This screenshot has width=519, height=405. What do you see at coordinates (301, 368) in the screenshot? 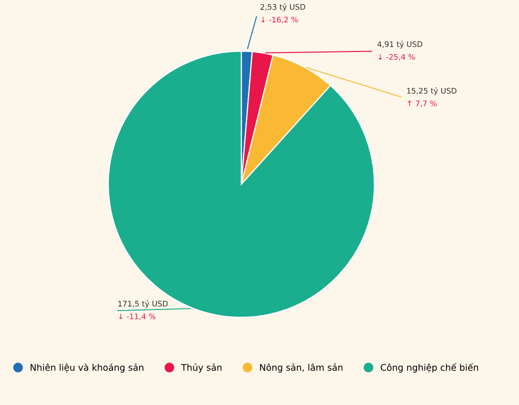
I see `legend-label: Nông sản, lâm sản` at bounding box center [301, 368].